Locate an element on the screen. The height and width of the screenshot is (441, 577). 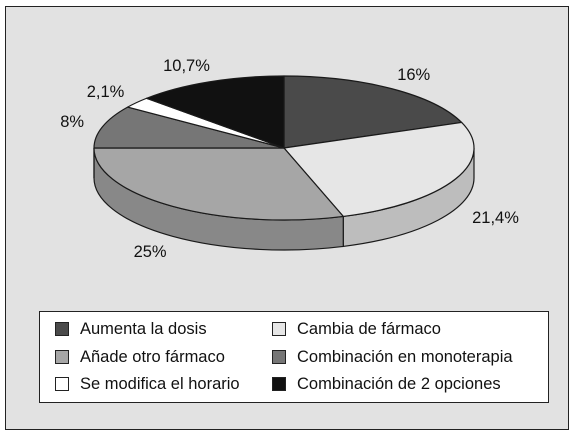
pie-value-label-5: 10,7% is located at coordinates (186, 66).